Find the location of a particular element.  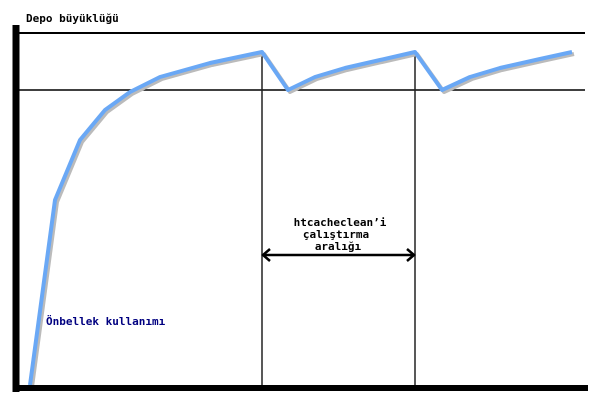

y-axis-label: Depo büyüklüğü is located at coordinates (72, 18).